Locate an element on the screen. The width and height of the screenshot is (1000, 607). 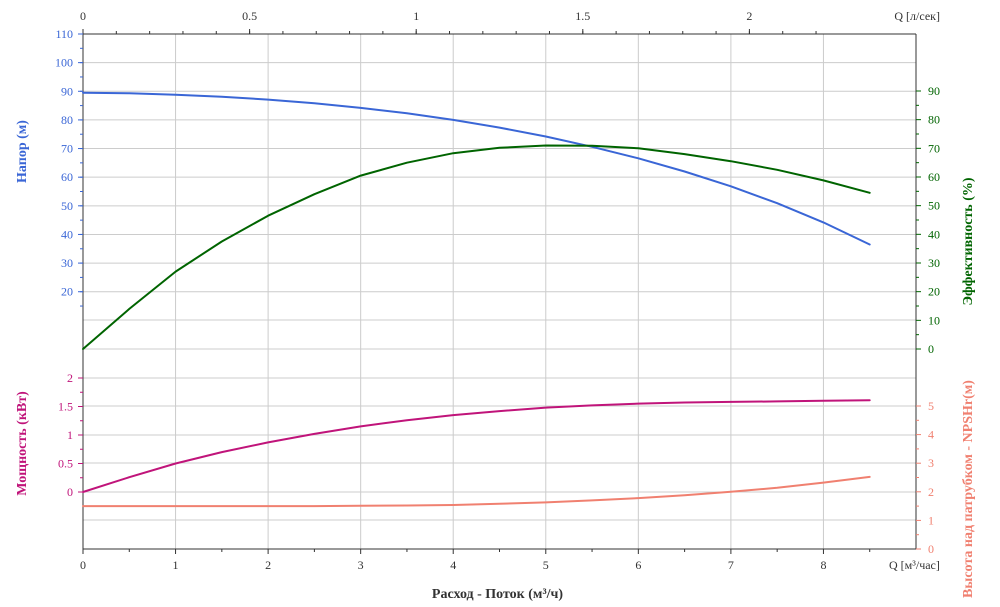
efficiency-axis-tick-label: 30 is located at coordinates (934, 263).